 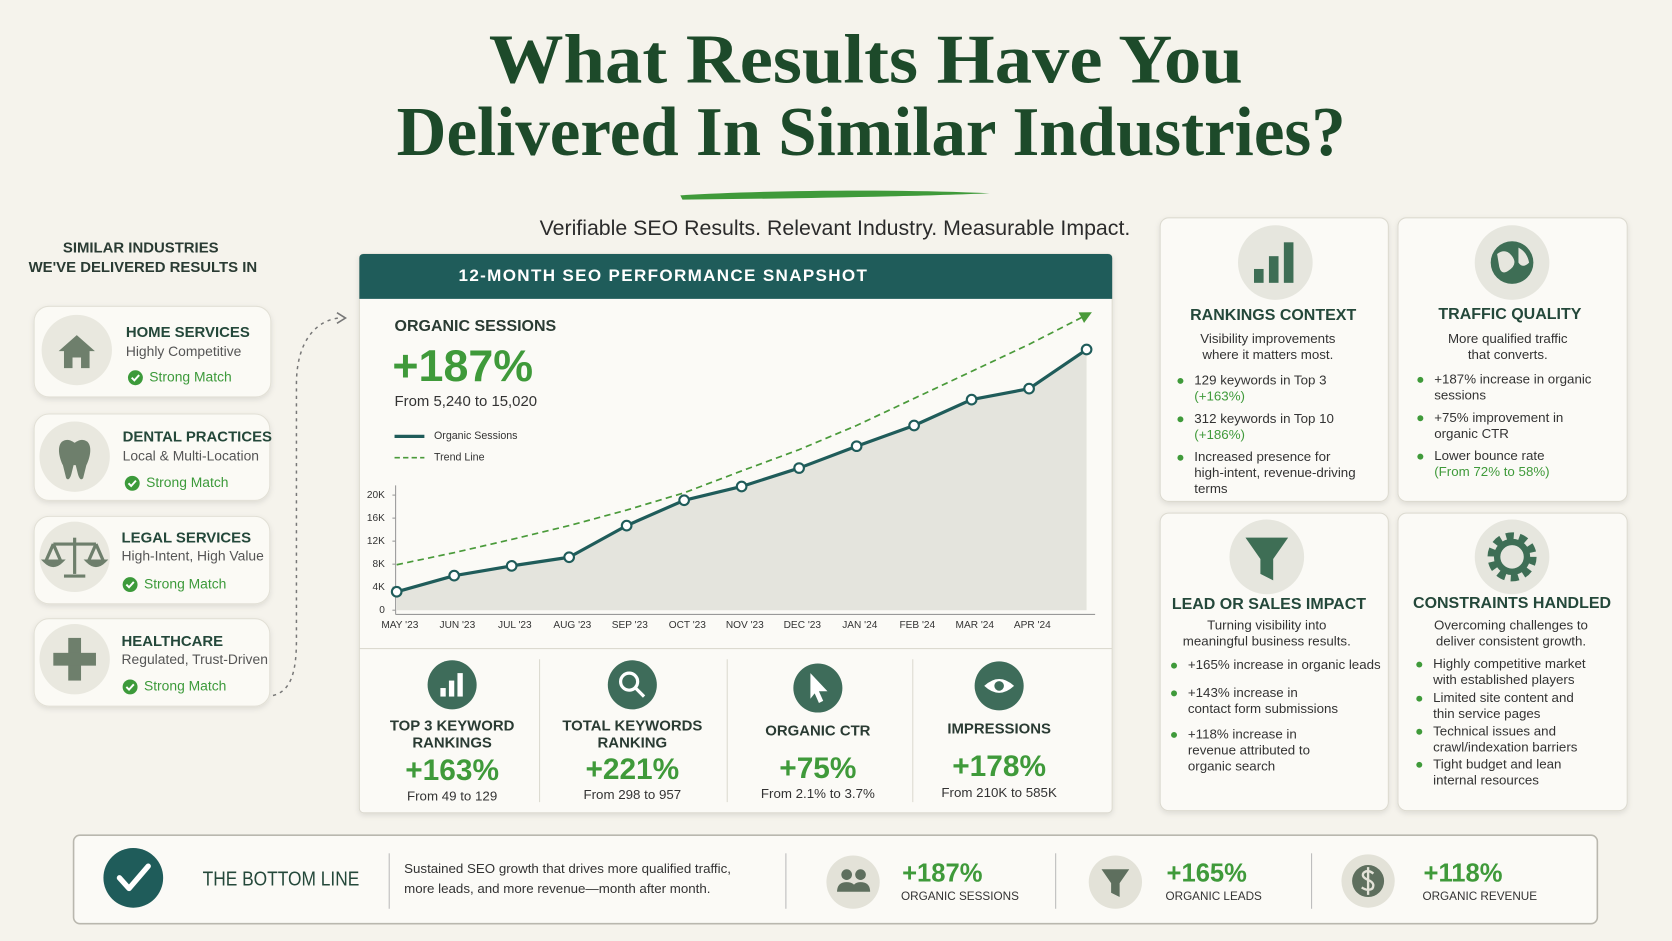 What do you see at coordinates (376, 495) in the screenshot?
I see `y-tick-label: 20K` at bounding box center [376, 495].